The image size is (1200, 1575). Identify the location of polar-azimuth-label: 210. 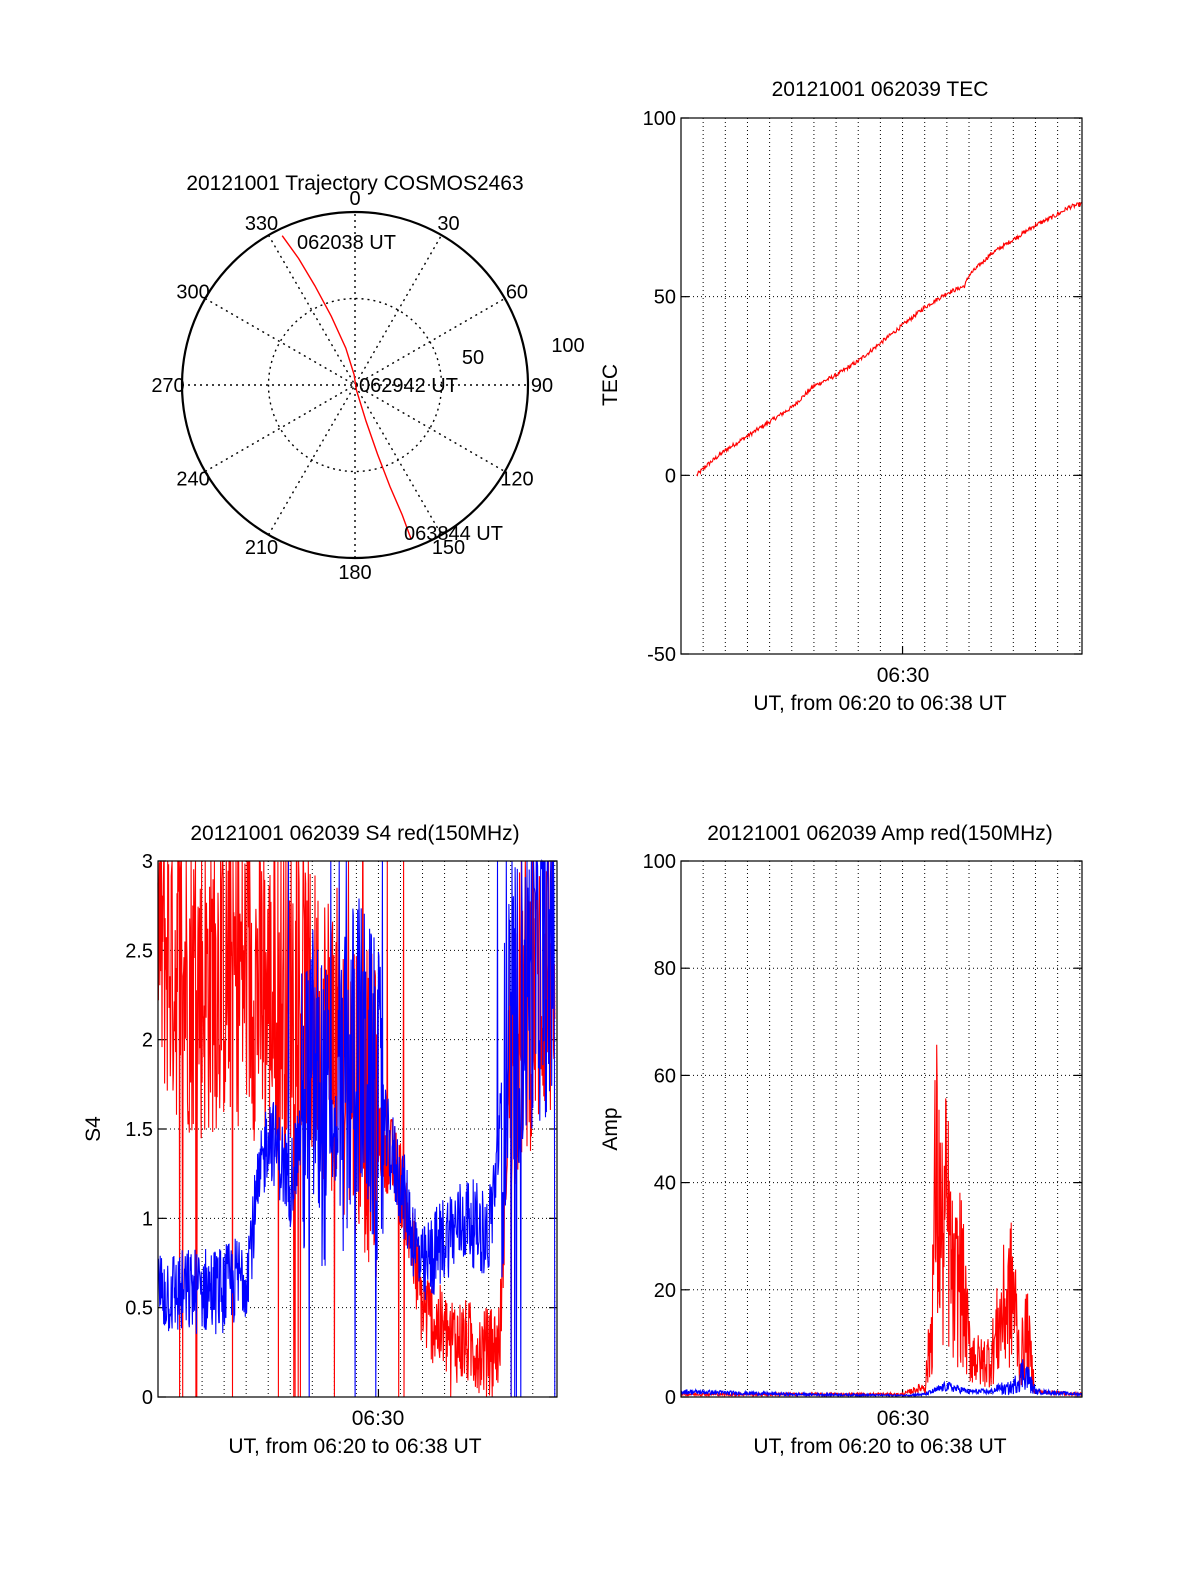
(261, 548).